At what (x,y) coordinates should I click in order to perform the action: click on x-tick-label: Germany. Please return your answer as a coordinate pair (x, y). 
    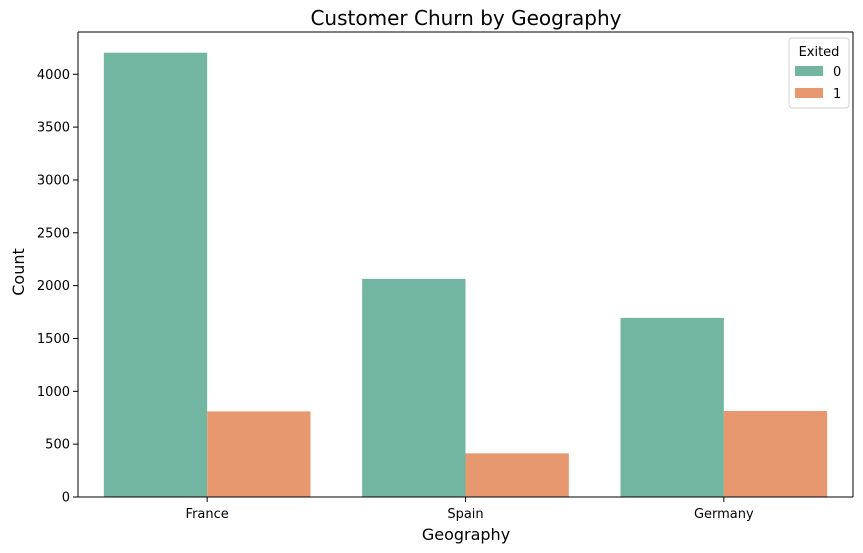
    Looking at the image, I should click on (724, 514).